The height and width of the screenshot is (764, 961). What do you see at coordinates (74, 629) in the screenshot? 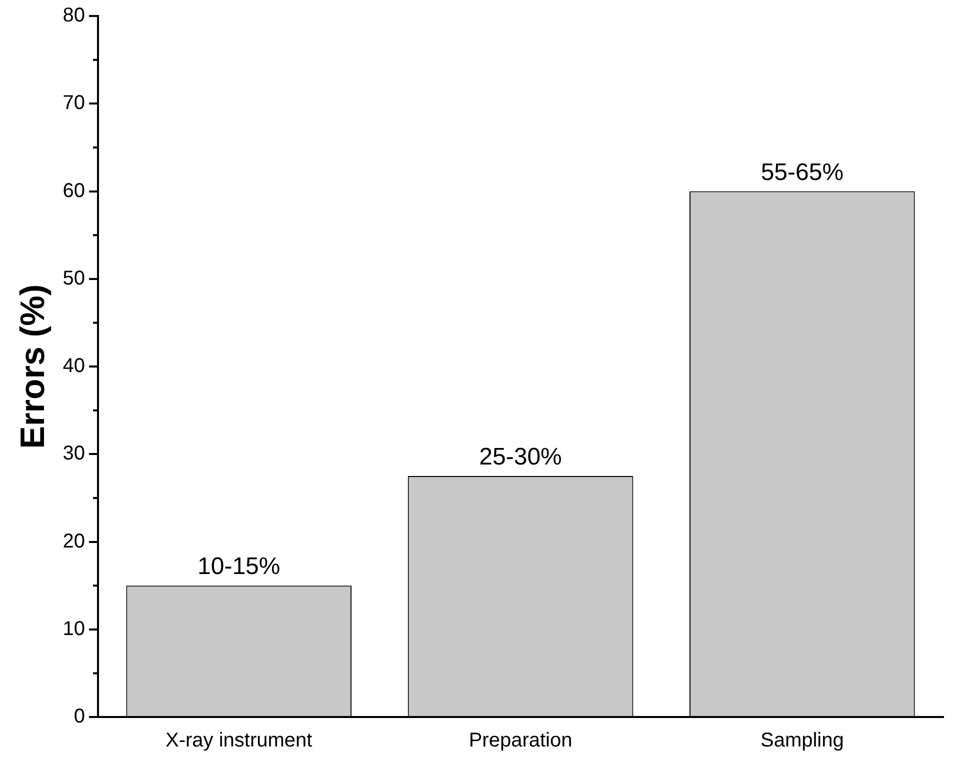
I see `y-tick-label: 10` at bounding box center [74, 629].